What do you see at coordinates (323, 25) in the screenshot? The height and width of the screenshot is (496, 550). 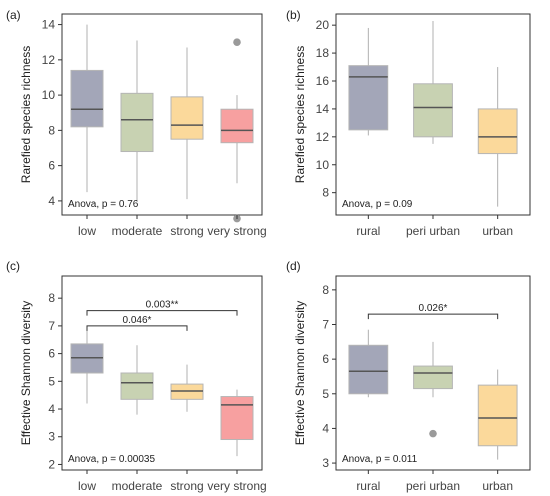 I see `y-tick-label: 20` at bounding box center [323, 25].